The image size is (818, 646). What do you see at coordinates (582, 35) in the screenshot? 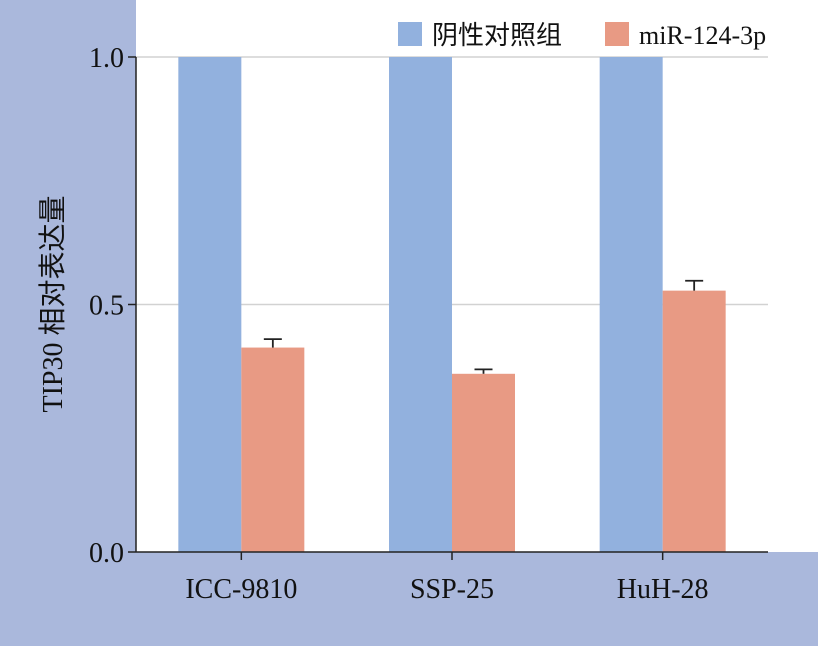
I see `legend: 阴性对照组 miR-124-3p` at bounding box center [582, 35].